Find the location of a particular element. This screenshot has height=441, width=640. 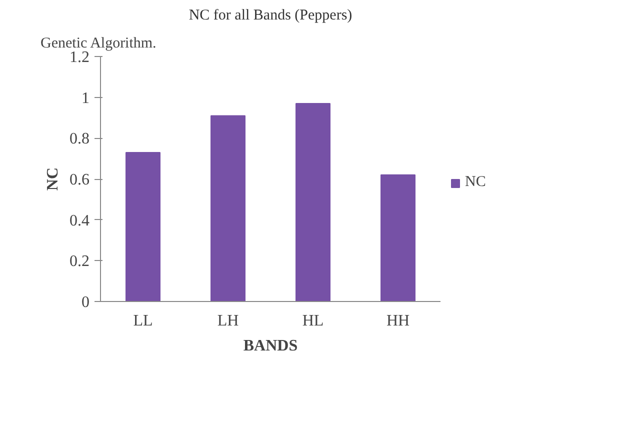

x-tick-label: LH is located at coordinates (228, 321).